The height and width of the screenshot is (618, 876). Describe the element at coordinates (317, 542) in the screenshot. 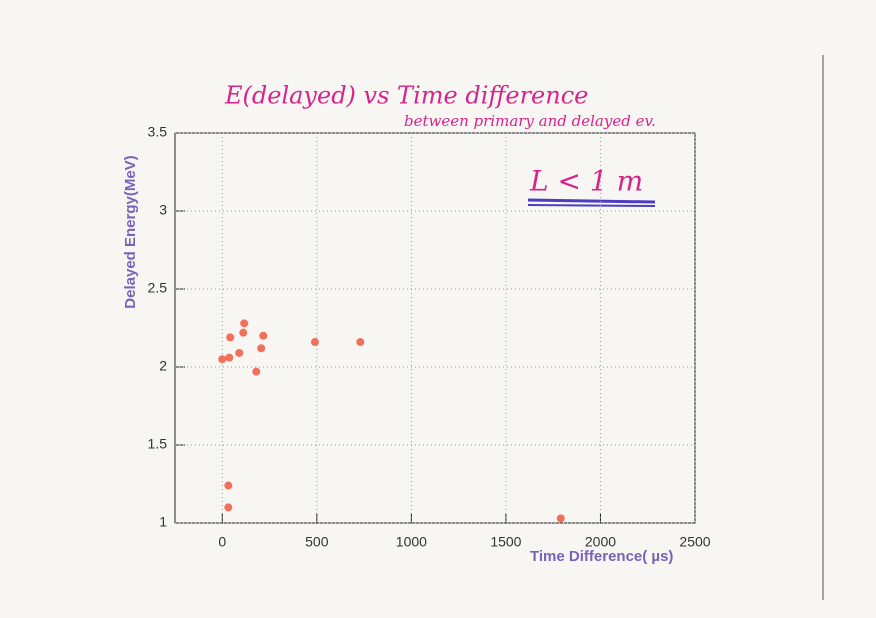

I see `x-tick-label: 500` at that location.